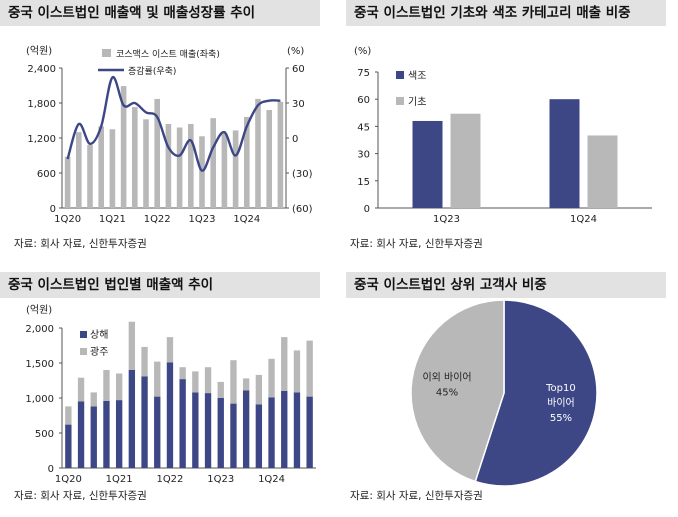  Describe the element at coordinates (41, 139) in the screenshot. I see `left-tick-label: 1,200` at that location.